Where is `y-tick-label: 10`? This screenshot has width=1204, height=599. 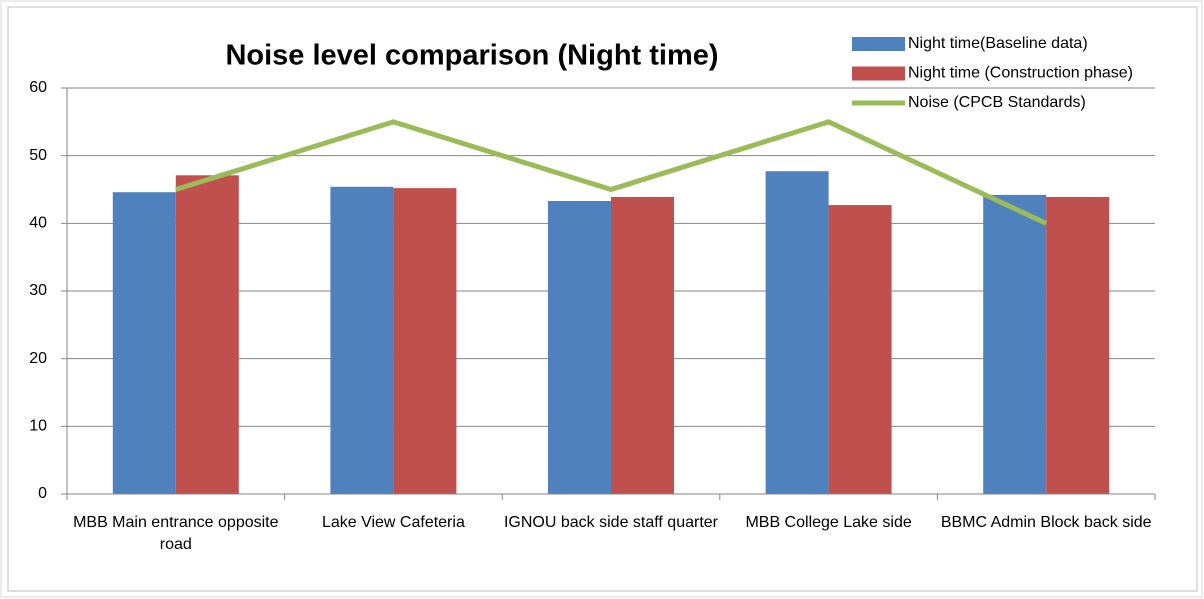 y-tick-label: 10 is located at coordinates (38, 426).